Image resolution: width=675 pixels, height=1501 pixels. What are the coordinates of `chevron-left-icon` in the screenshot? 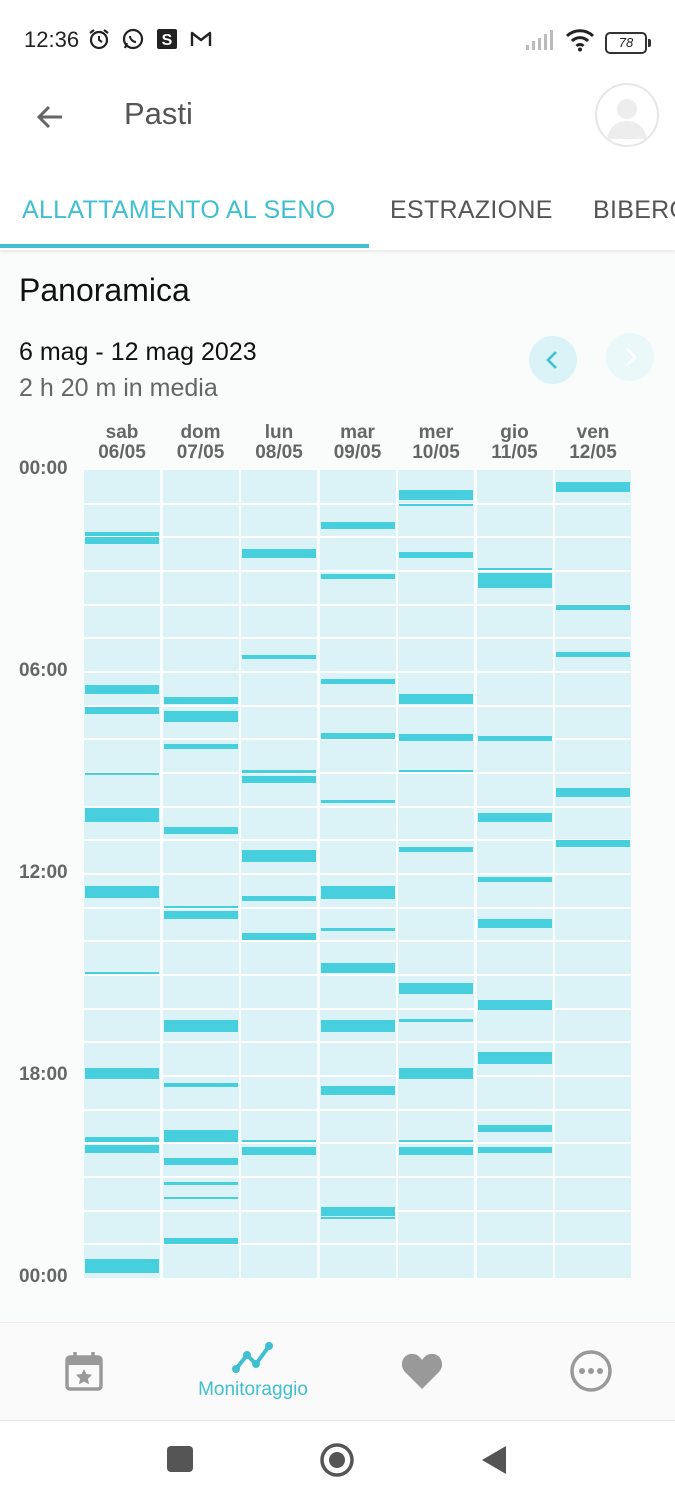 It's located at (551, 360).